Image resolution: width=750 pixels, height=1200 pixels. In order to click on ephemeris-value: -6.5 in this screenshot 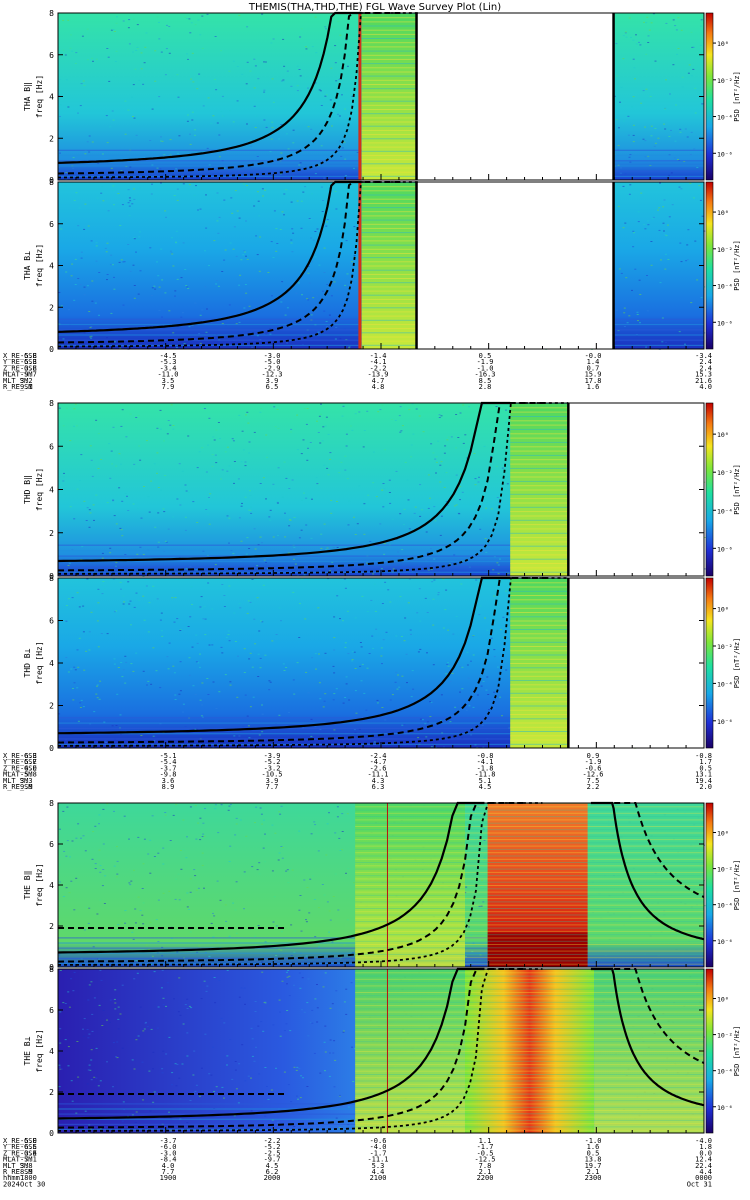, I will do `click(28, 1147)`.